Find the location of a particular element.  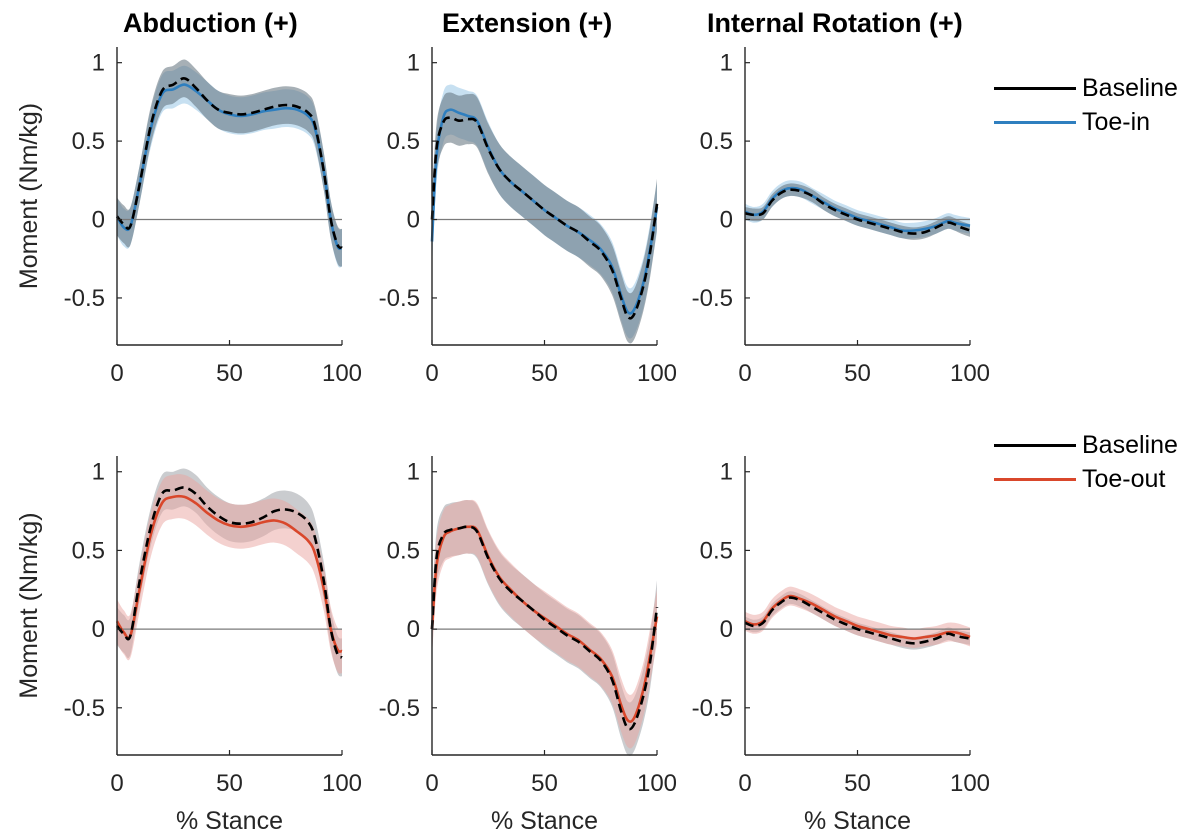

legend-label-toe-in: Toe-in is located at coordinates (1116, 122).